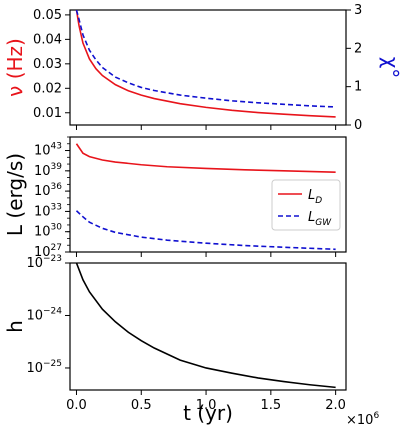 This screenshot has height=430, width=400. Describe the element at coordinates (56, 248) in the screenshot. I see `tick-label-exponent: 27` at that location.